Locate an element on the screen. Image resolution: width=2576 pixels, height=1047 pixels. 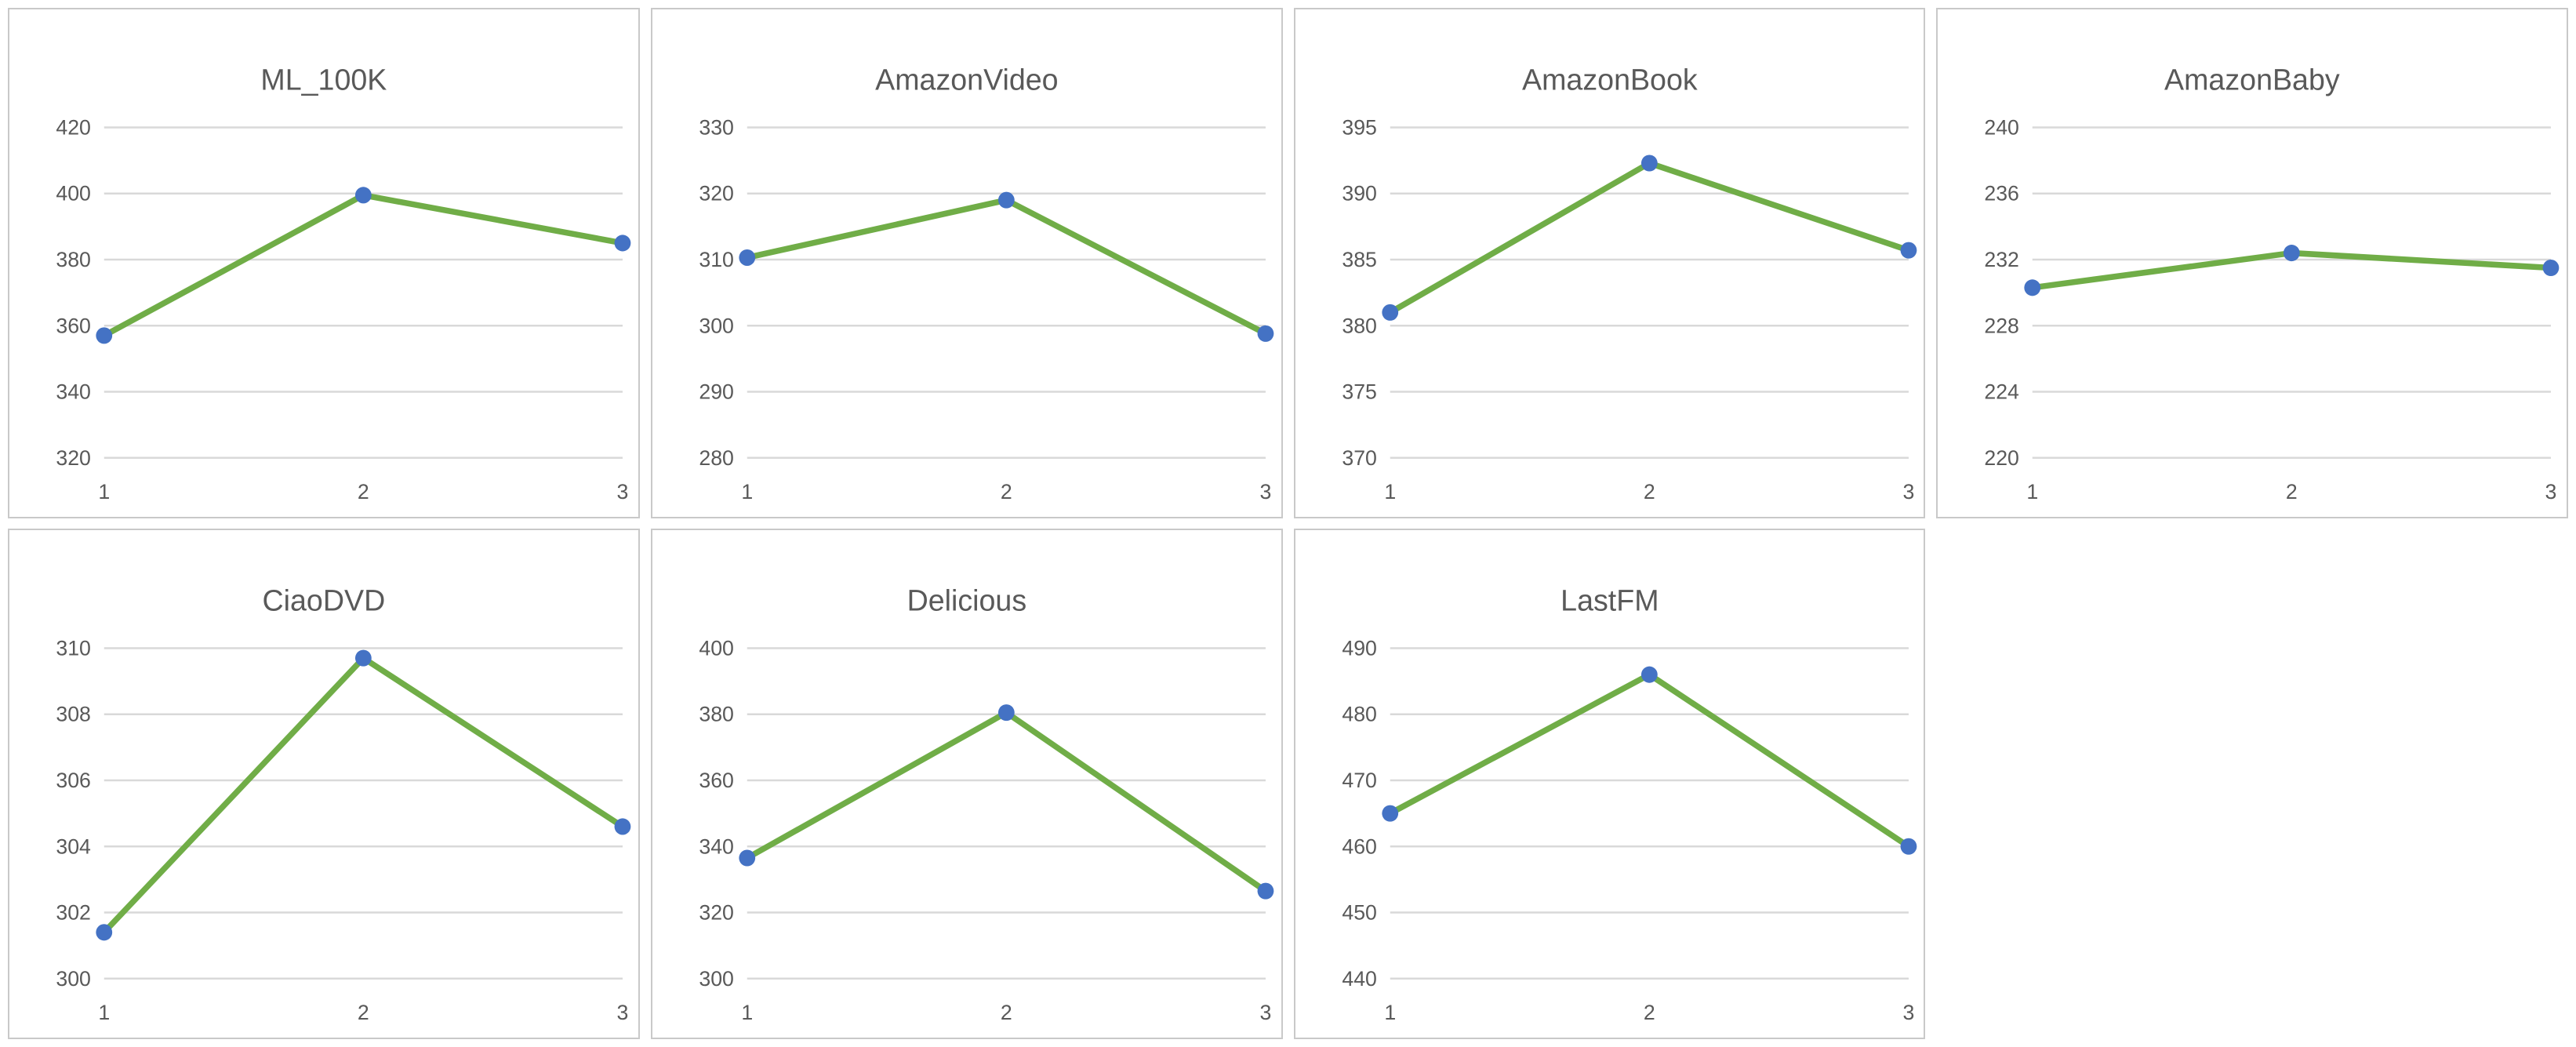
empty-cell is located at coordinates (2252, 784).